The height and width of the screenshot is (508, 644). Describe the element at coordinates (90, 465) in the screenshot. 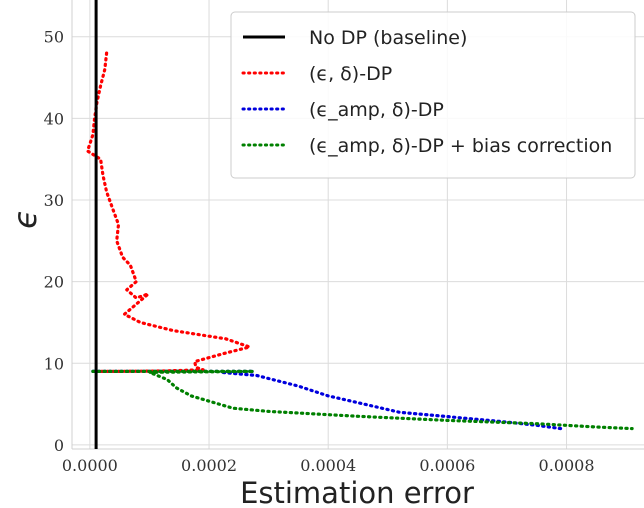

I see `x-tick-label: 0.0000` at that location.